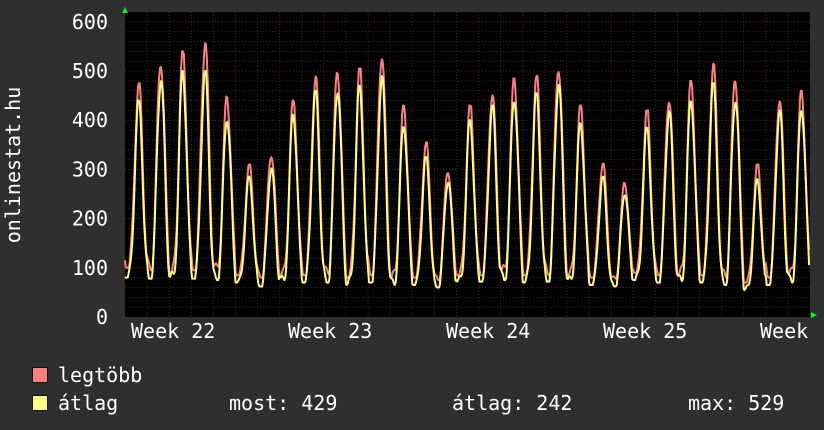 The width and height of the screenshot is (824, 430). Describe the element at coordinates (13, 165) in the screenshot. I see `y-axis-label: onlinestat.hu` at that location.